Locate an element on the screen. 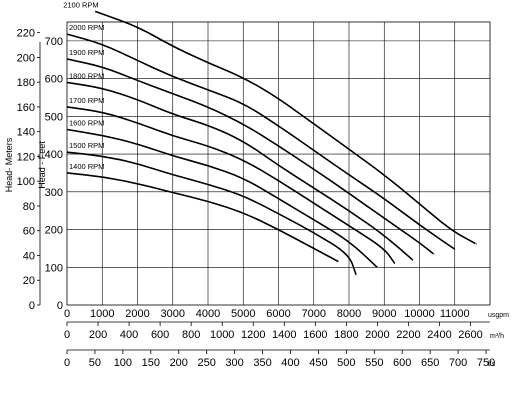  m3h-tick-label: 1600 is located at coordinates (315, 335).